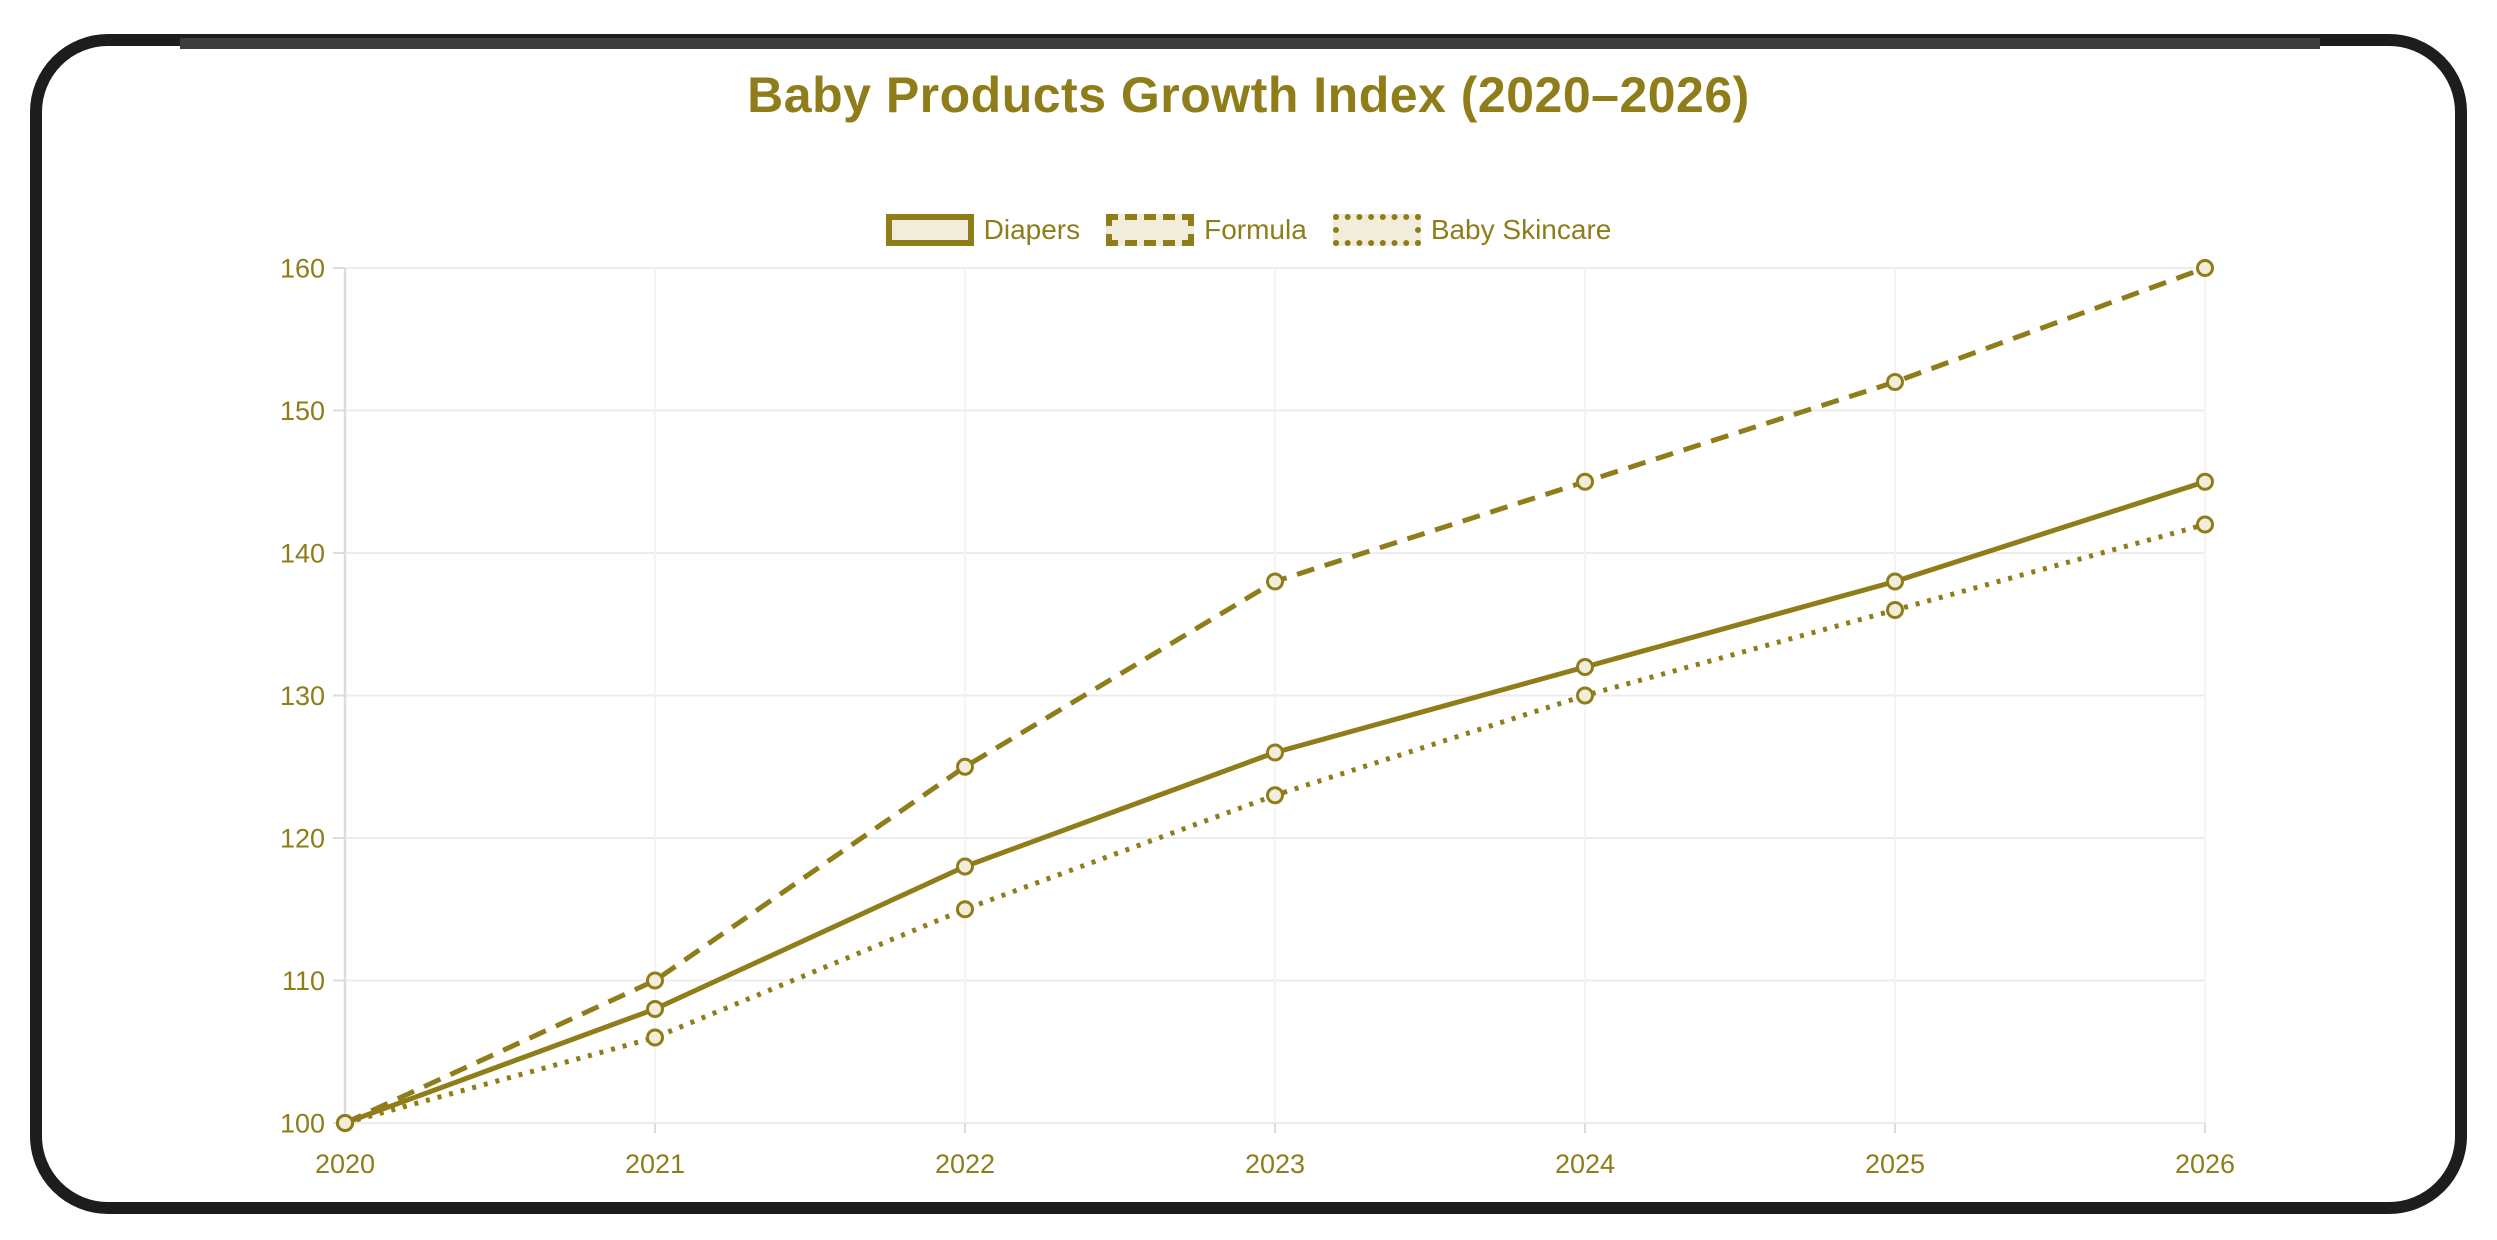 This screenshot has width=2497, height=1240. Describe the element at coordinates (1585, 1164) in the screenshot. I see `x-tick-label: 2024` at that location.